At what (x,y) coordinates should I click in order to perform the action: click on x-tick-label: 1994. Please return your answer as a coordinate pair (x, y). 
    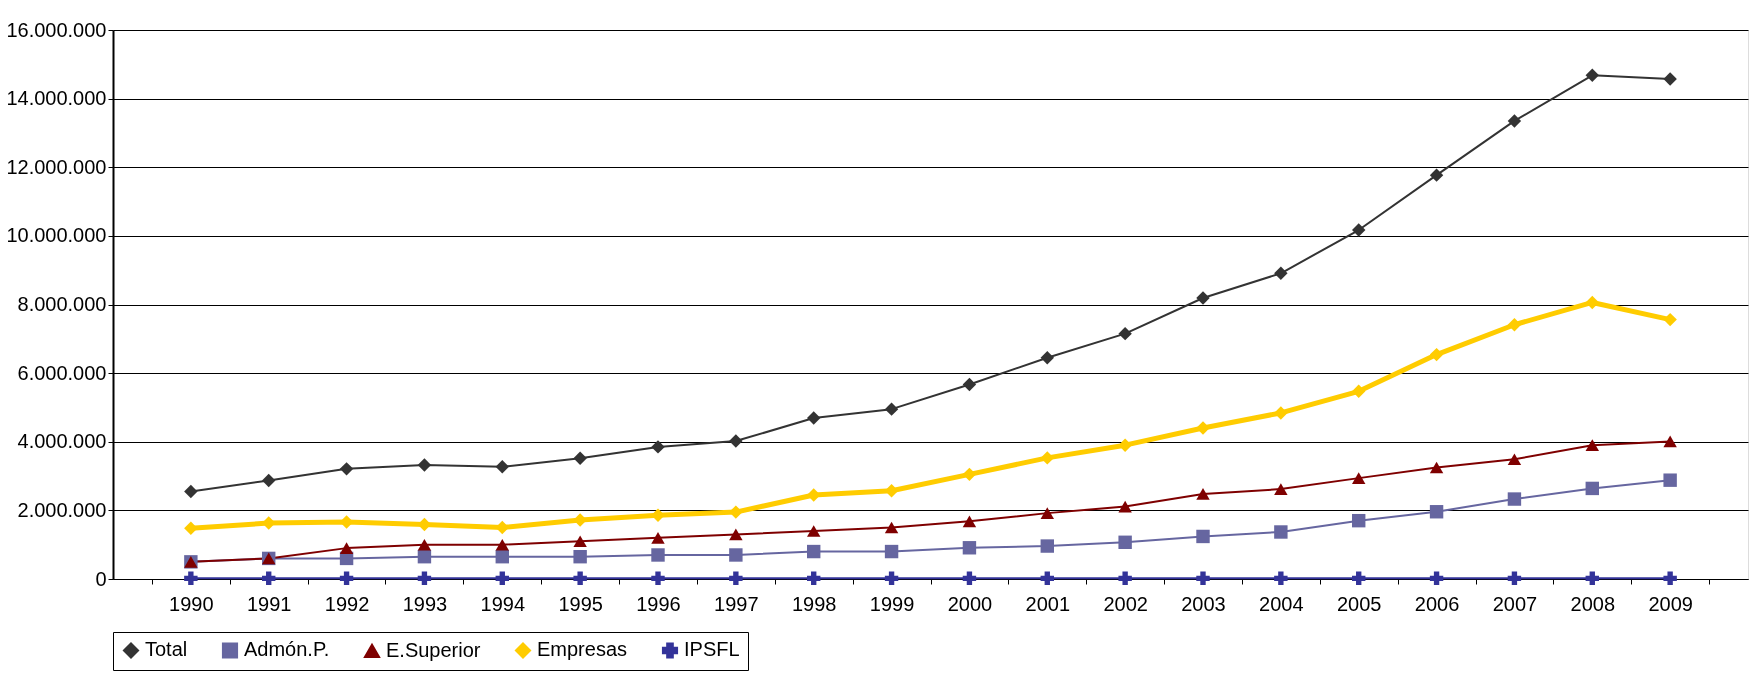
    Looking at the image, I should click on (503, 603).